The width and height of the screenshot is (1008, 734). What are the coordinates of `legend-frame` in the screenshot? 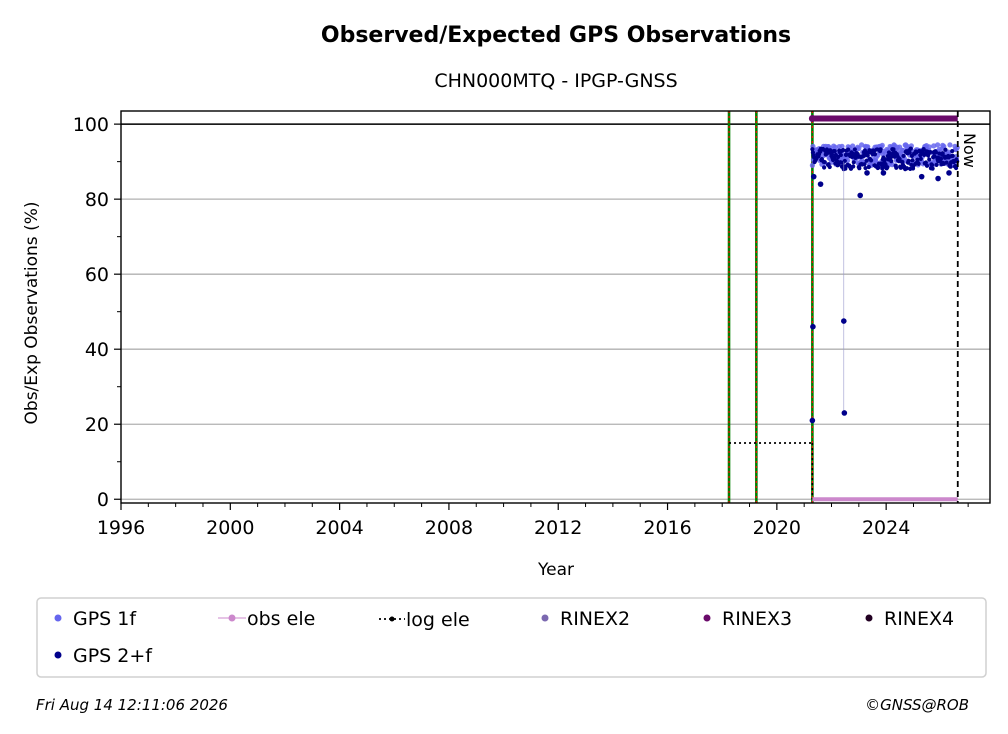 It's located at (511, 637).